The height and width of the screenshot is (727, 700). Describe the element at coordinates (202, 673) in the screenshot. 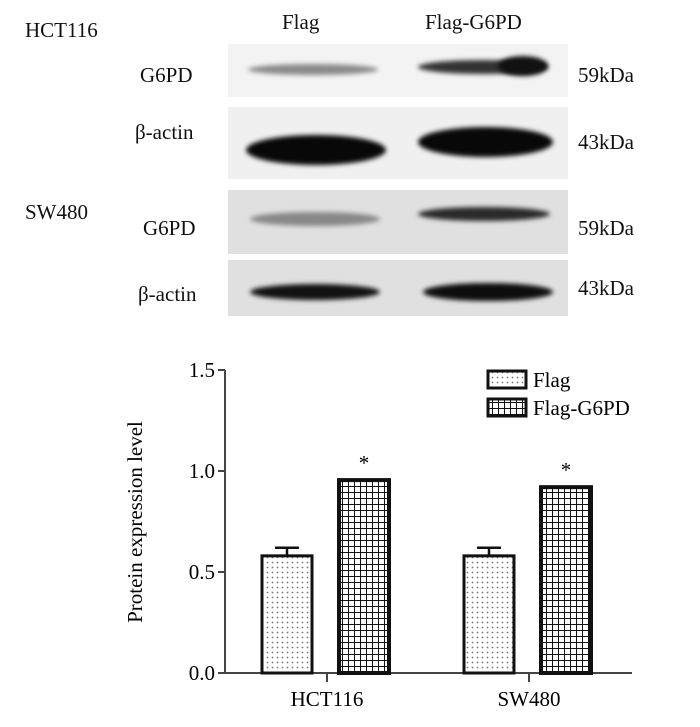

I see `y-tick-label: 0.0` at that location.